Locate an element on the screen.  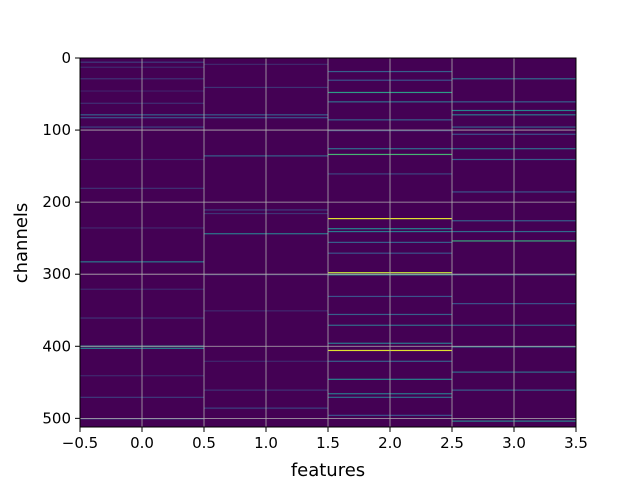
x-tick-label: 0.0 is located at coordinates (142, 443).